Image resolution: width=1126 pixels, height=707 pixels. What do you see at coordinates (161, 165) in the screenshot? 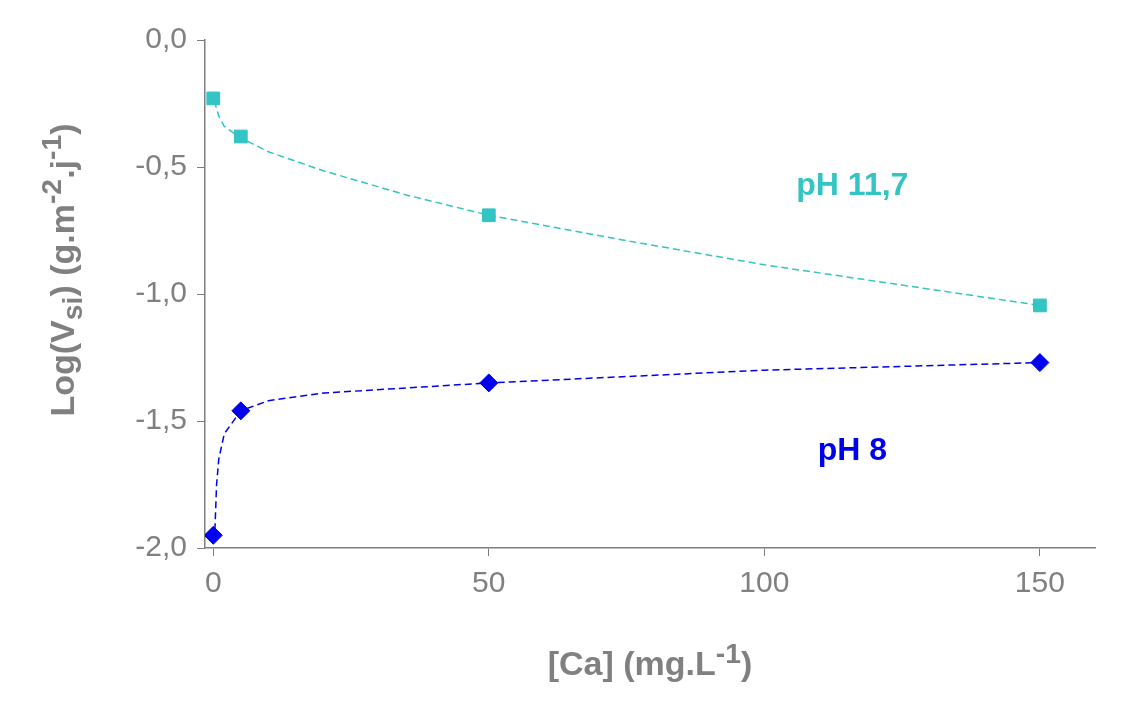
I see `y-tick-label: -0,5` at bounding box center [161, 165].